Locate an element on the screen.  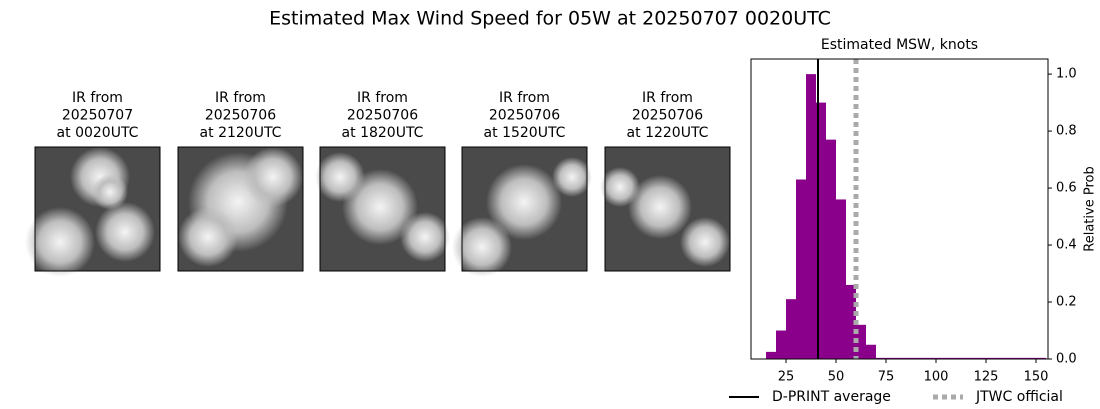
y-axis-label: Relative Prob is located at coordinates (1090, 208).